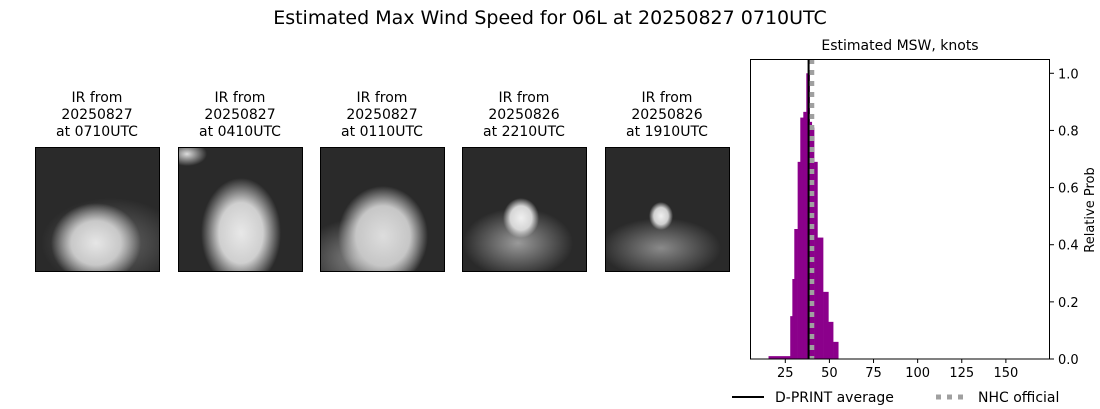 The width and height of the screenshot is (1100, 409). Describe the element at coordinates (829, 373) in the screenshot. I see `x-tick-label: 50` at that location.